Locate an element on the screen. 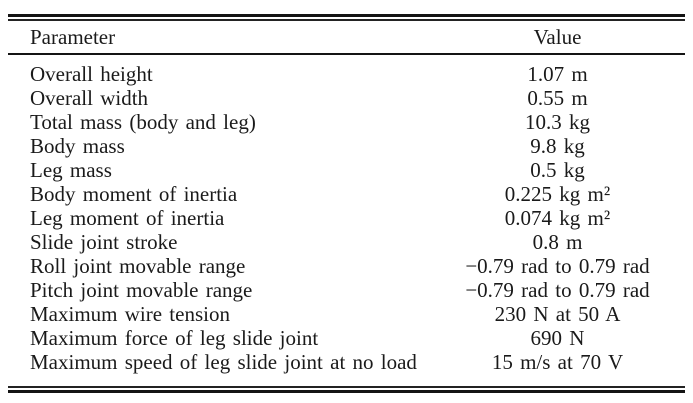 The image size is (693, 403). value-cell: 690 N is located at coordinates (557, 338).